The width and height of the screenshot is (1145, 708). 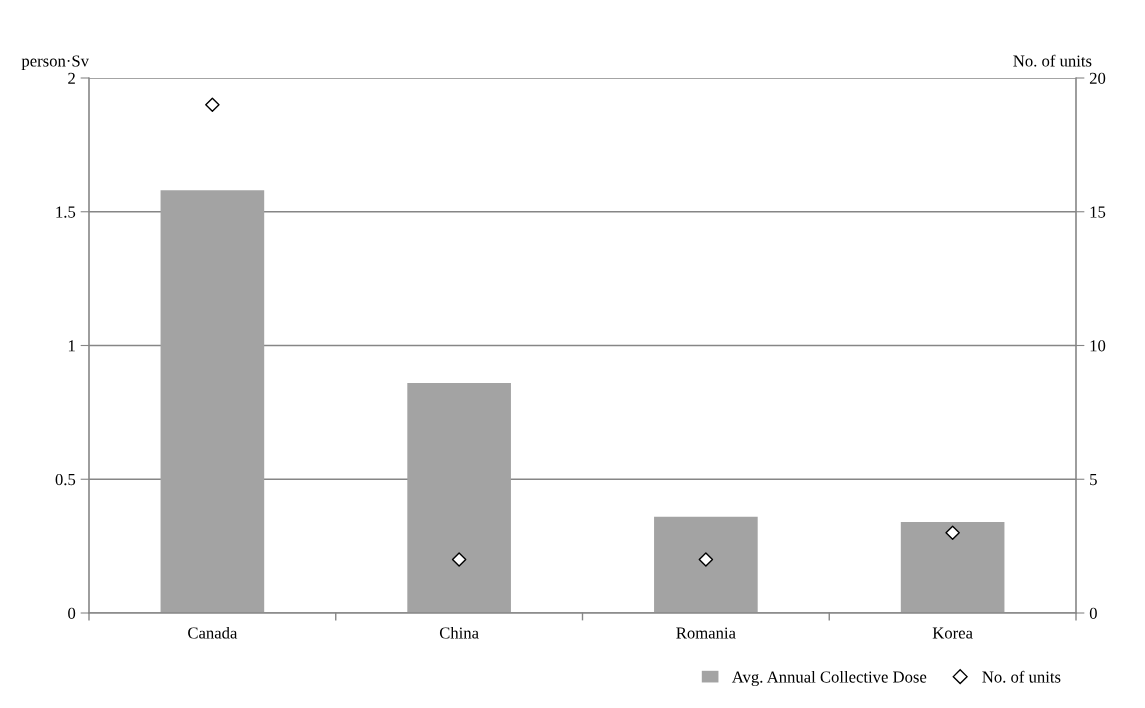 I want to click on y2-tick-label: 0, so click(x=1093, y=613).